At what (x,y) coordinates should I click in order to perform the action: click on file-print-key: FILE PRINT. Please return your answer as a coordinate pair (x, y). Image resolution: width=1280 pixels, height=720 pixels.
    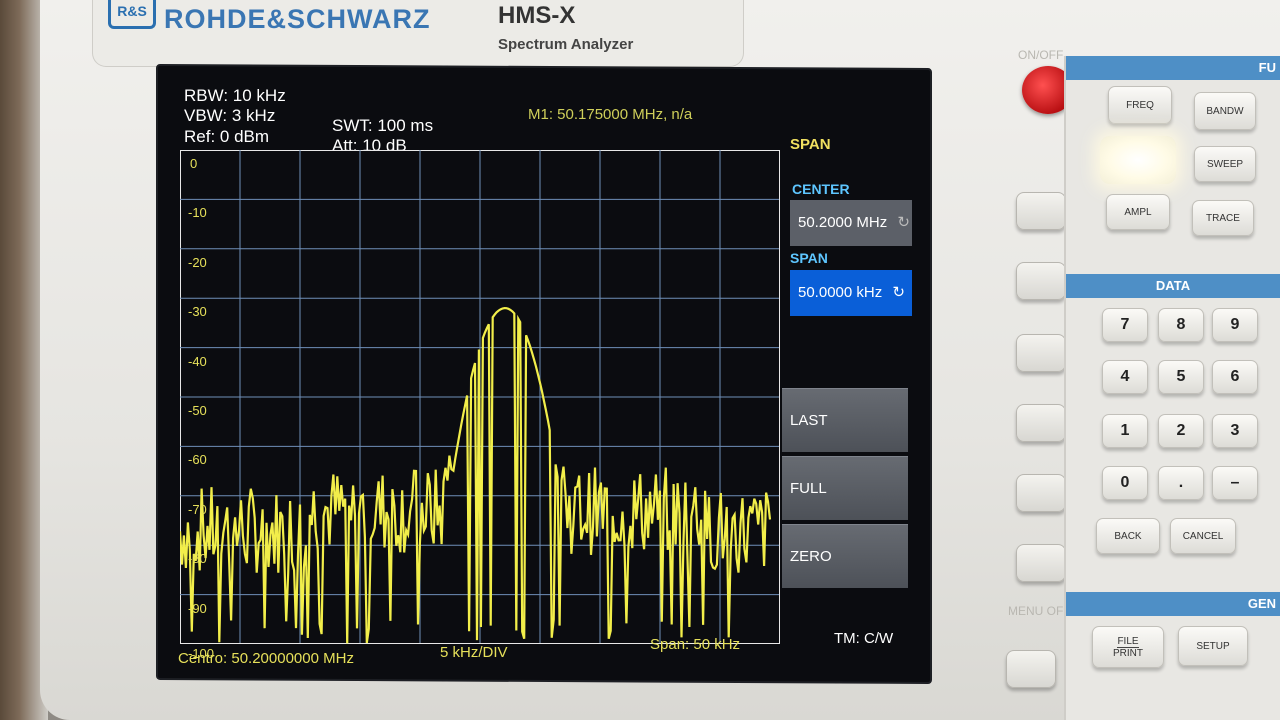
    Looking at the image, I should click on (1128, 647).